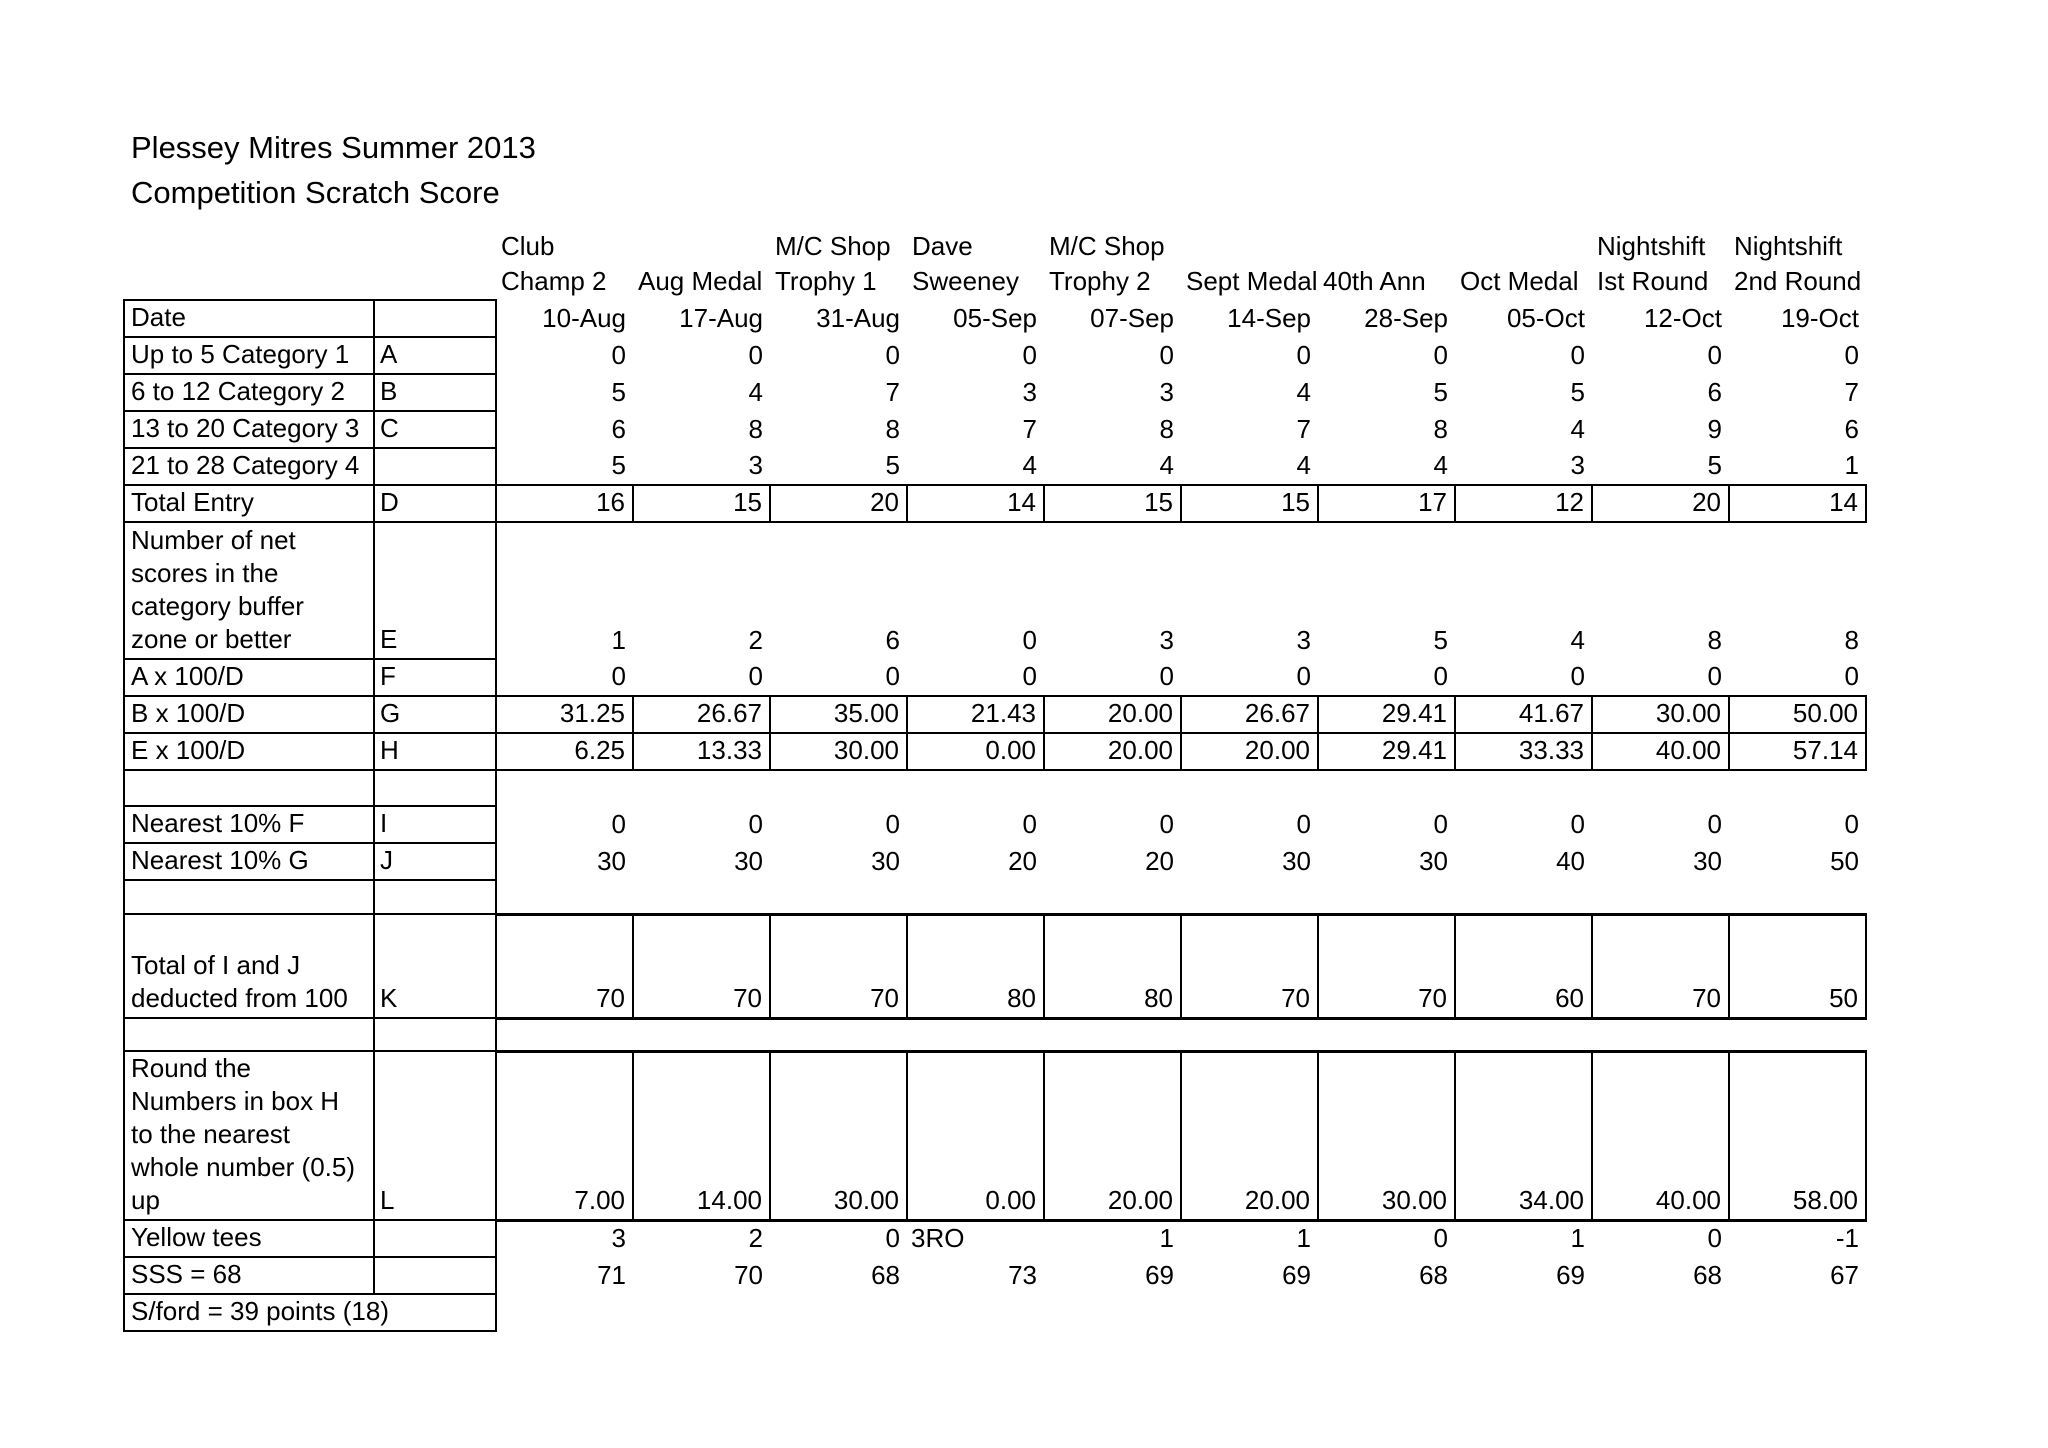  Describe the element at coordinates (1847, 1238) in the screenshot. I see `cell: -1` at that location.